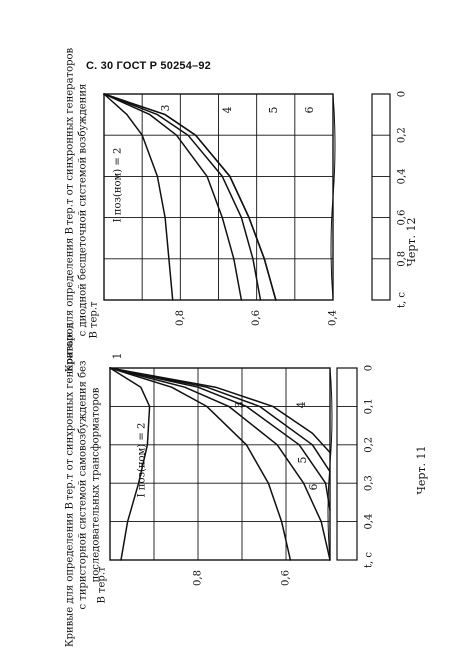 This screenshot has height=661, width=465. What do you see at coordinates (369, 483) in the screenshot?
I see `x-tick-label: 0,3` at bounding box center [369, 483].